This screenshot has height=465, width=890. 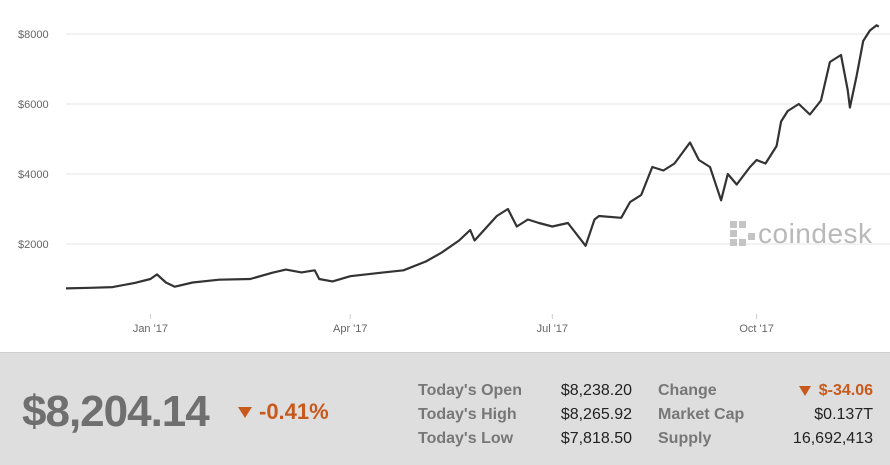 I want to click on supply-label: Supply, so click(x=685, y=438).